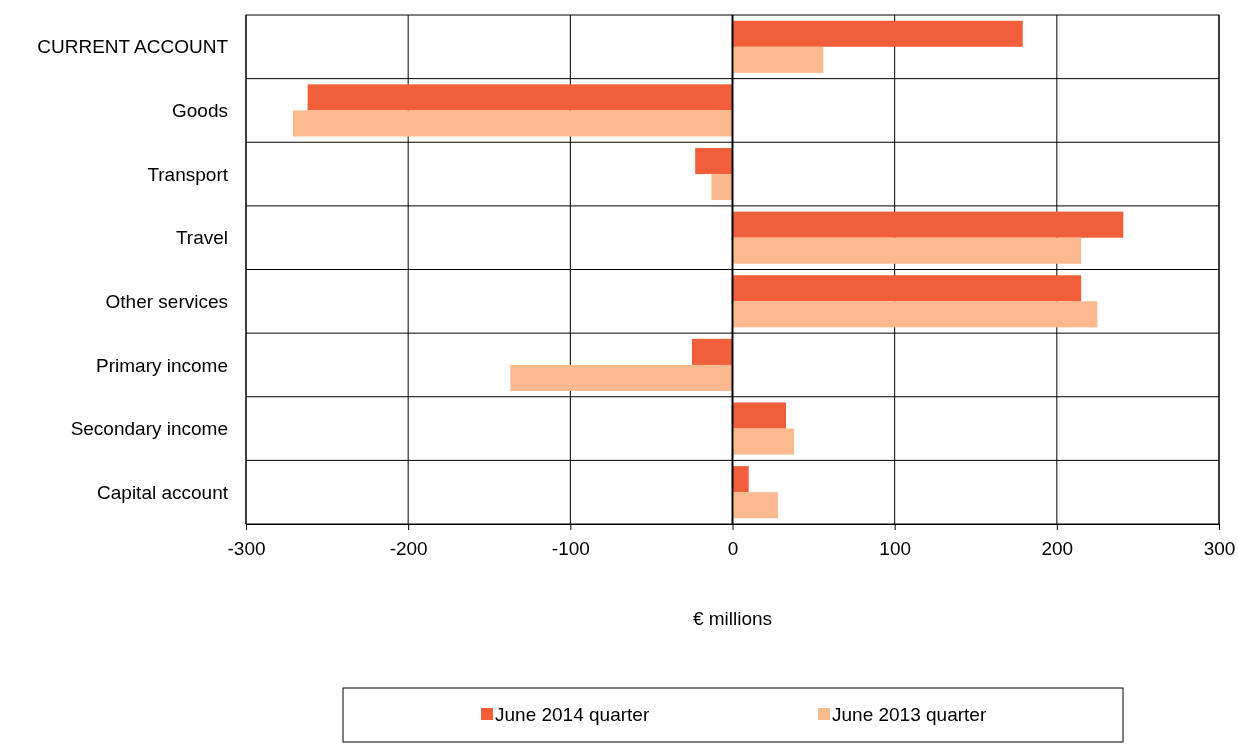  What do you see at coordinates (572, 714) in the screenshot?
I see `legend-label: June 2014 quarter` at bounding box center [572, 714].